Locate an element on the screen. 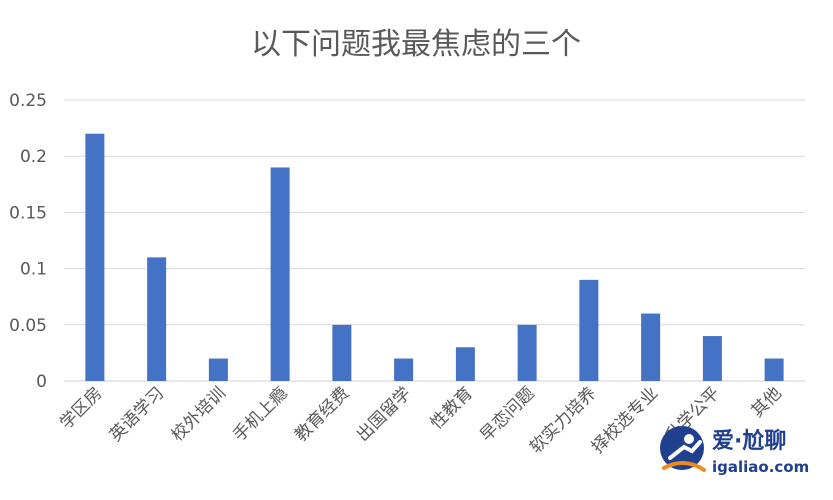  x-category-label: 教育经费 is located at coordinates (322, 414).